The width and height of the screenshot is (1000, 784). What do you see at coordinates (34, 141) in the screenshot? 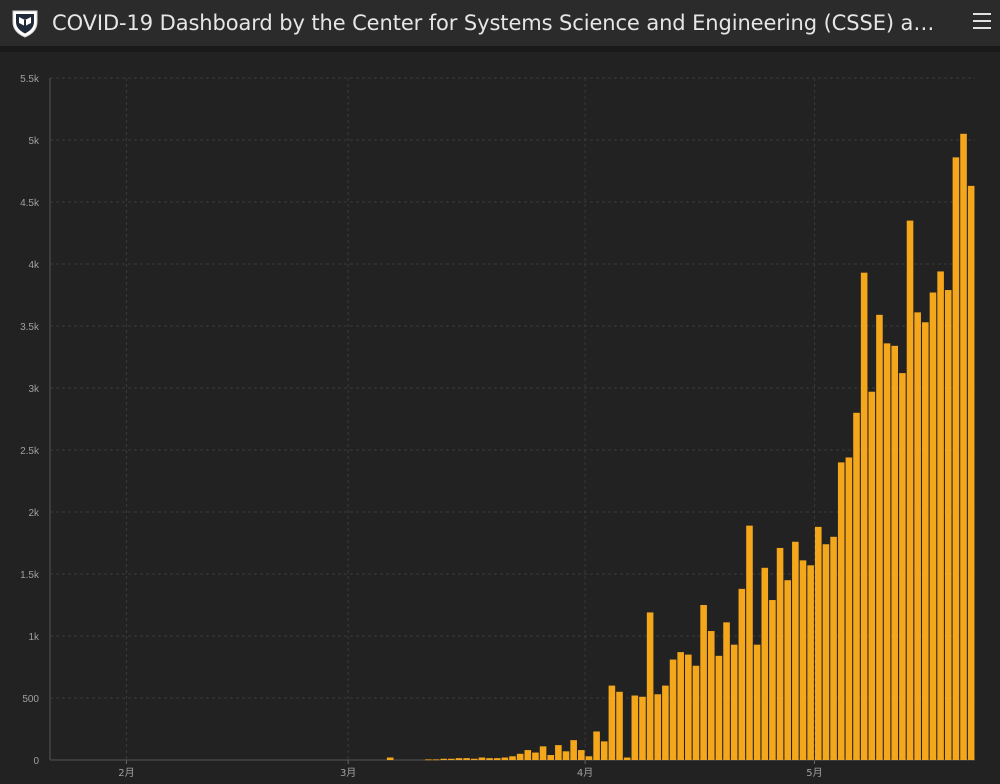
I see `y-tick-label: 5k` at bounding box center [34, 141].